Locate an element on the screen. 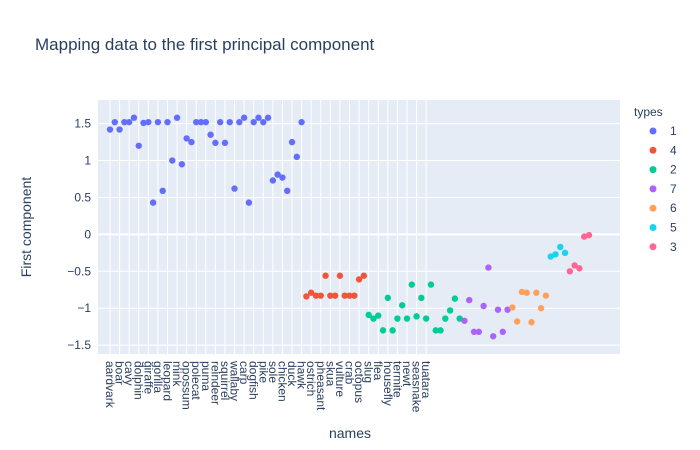  x-tick-label: wallaby is located at coordinates (235, 380).